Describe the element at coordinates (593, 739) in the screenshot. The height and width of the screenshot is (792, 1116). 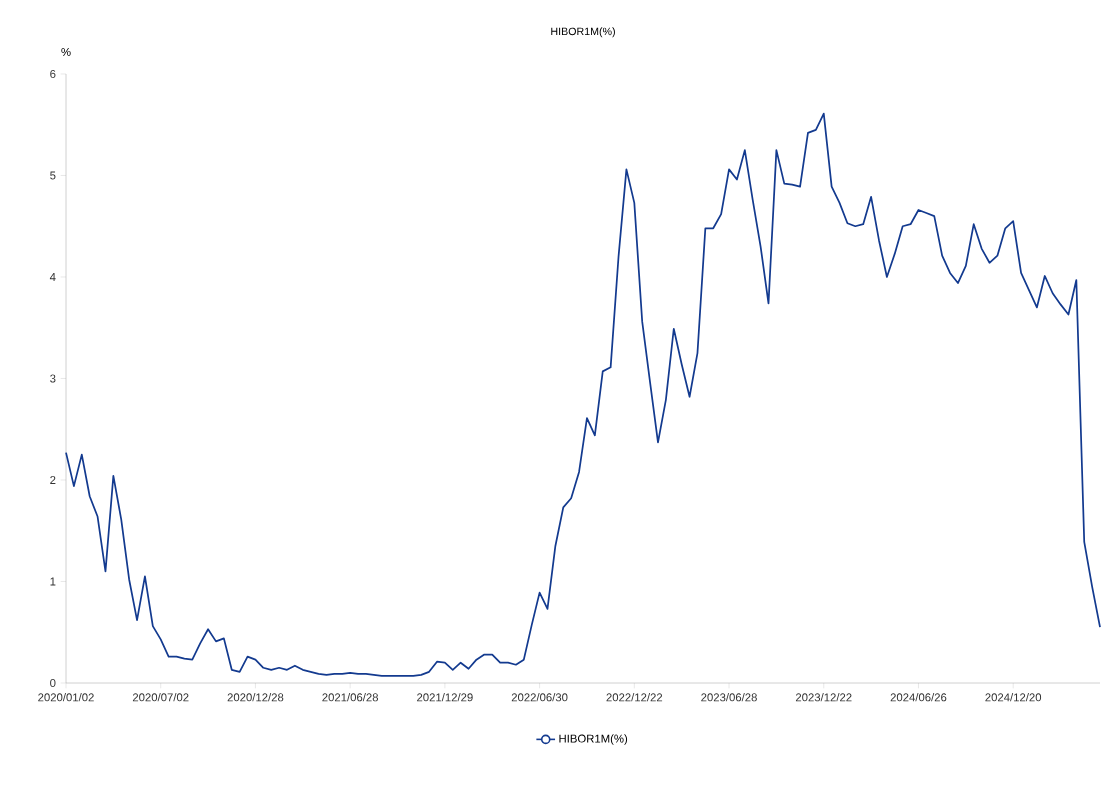
I see `legend-label: HIBOR1M(%)` at that location.